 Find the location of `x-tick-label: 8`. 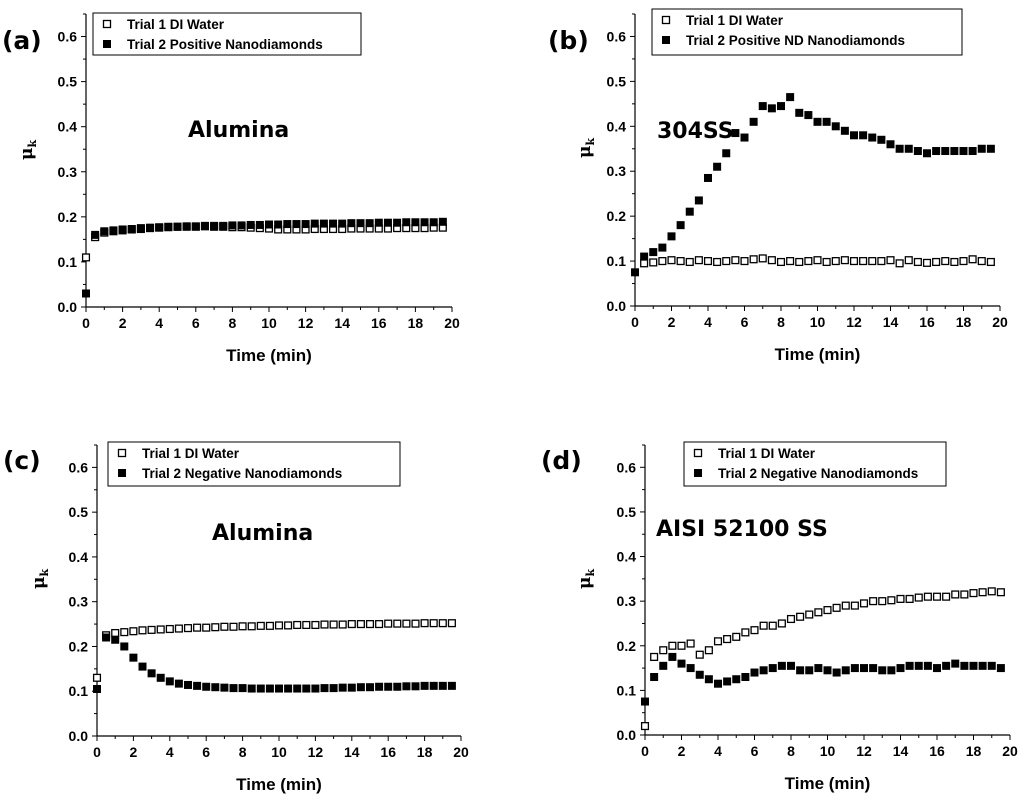

x-tick-label: 8 is located at coordinates (791, 751).